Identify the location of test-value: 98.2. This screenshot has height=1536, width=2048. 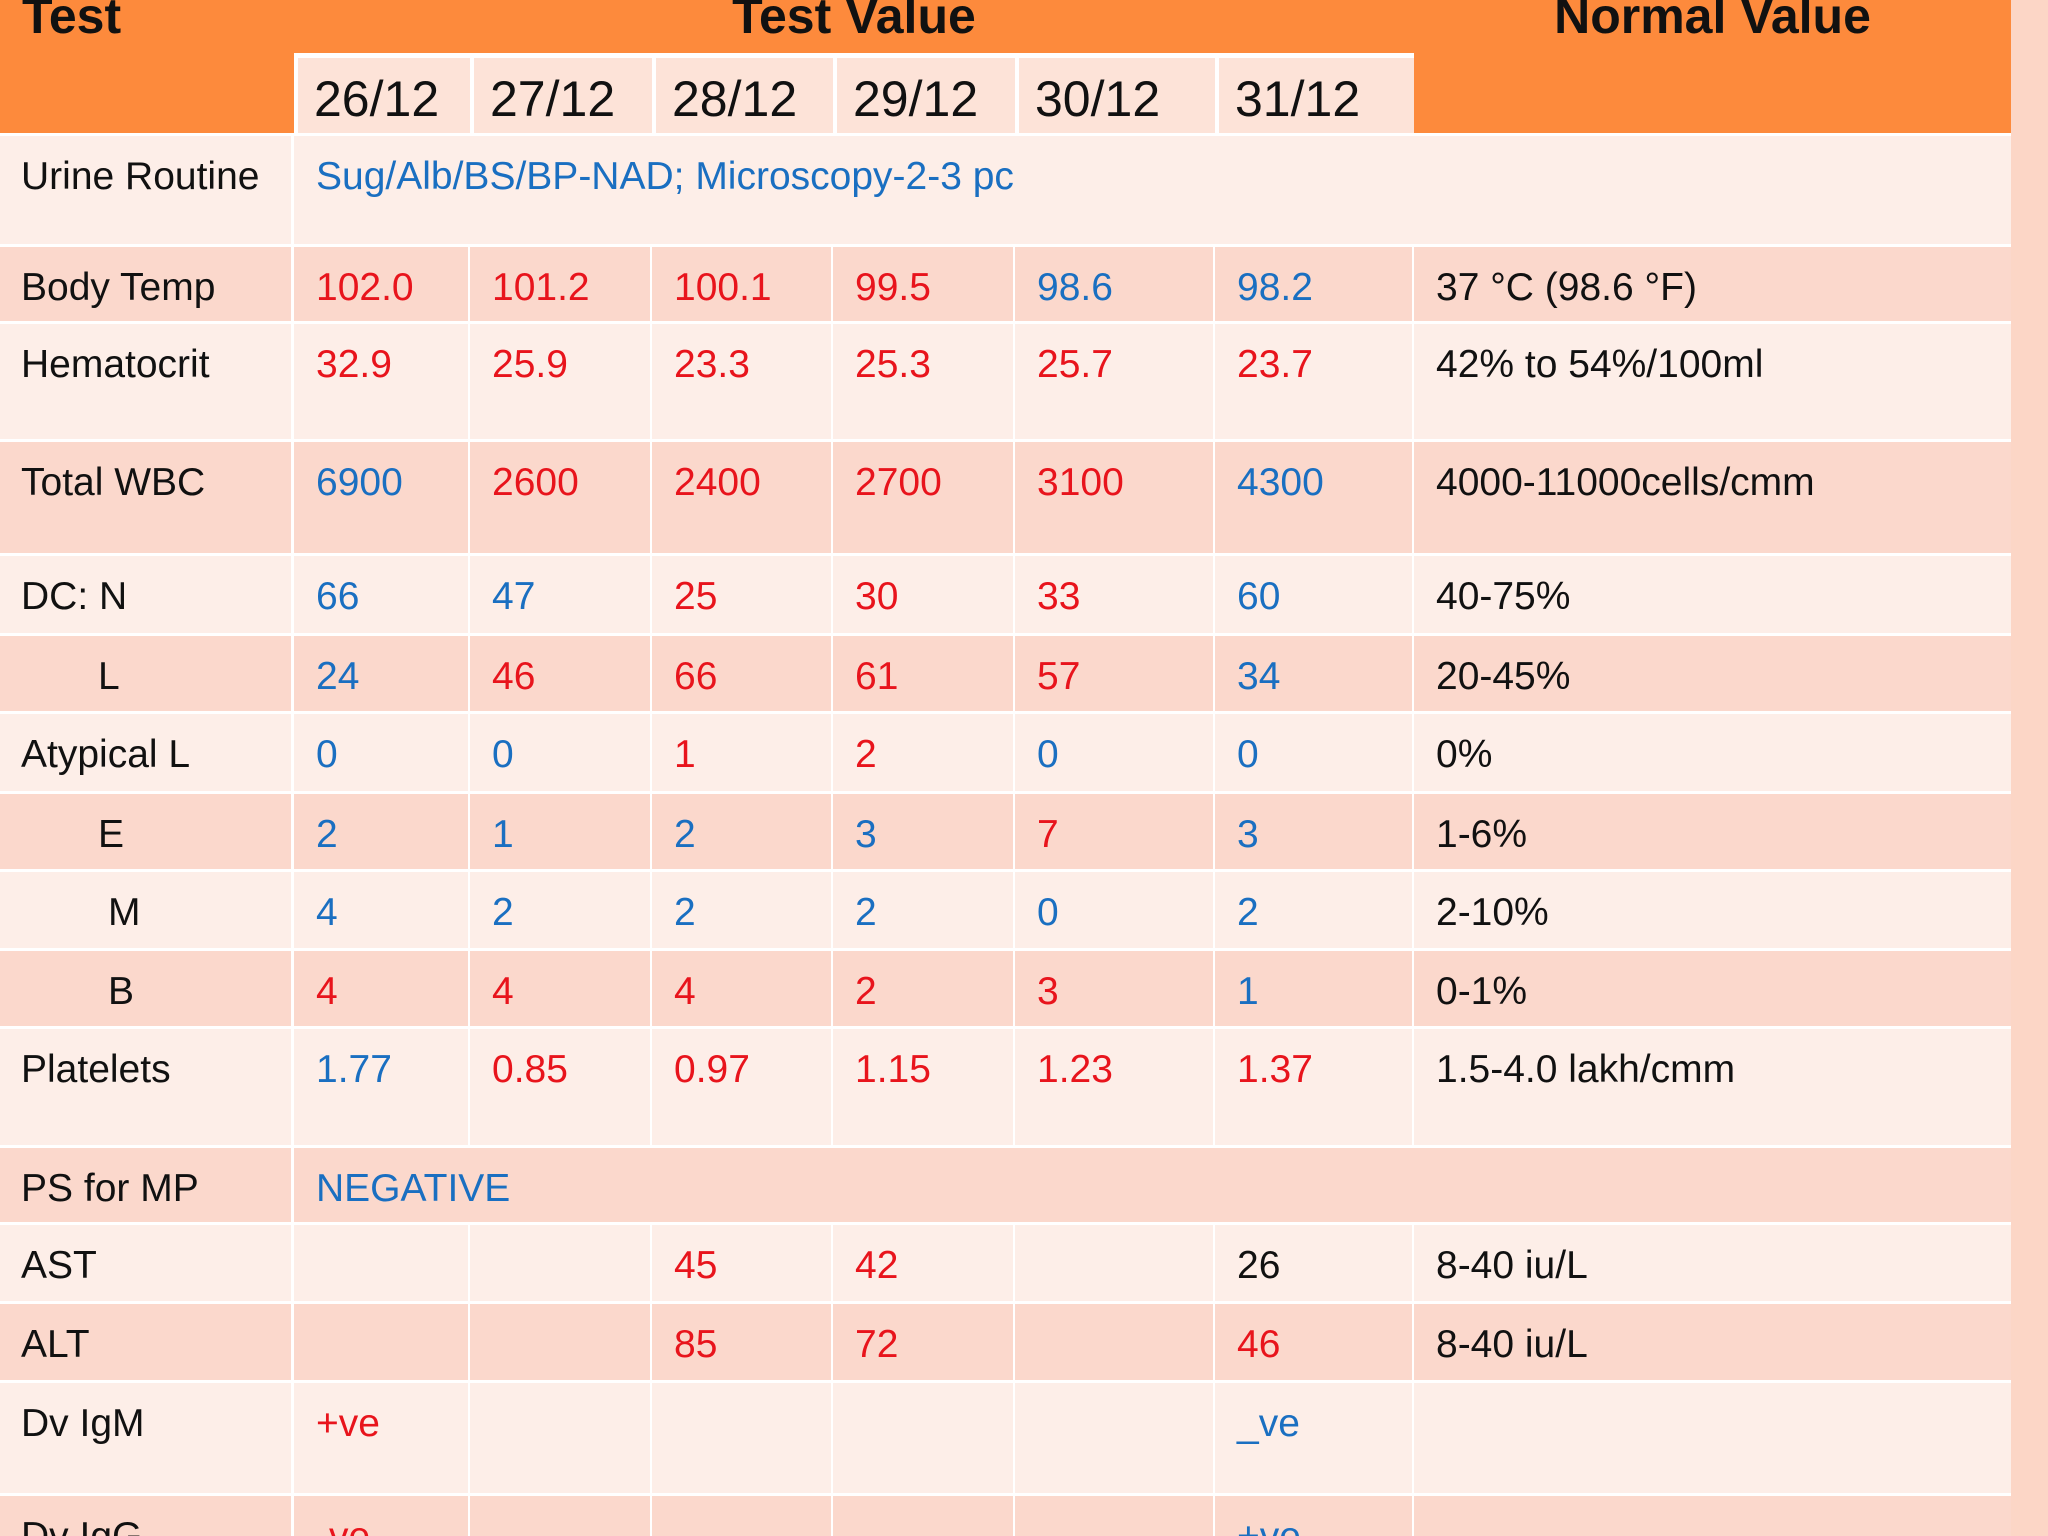
(1275, 287).